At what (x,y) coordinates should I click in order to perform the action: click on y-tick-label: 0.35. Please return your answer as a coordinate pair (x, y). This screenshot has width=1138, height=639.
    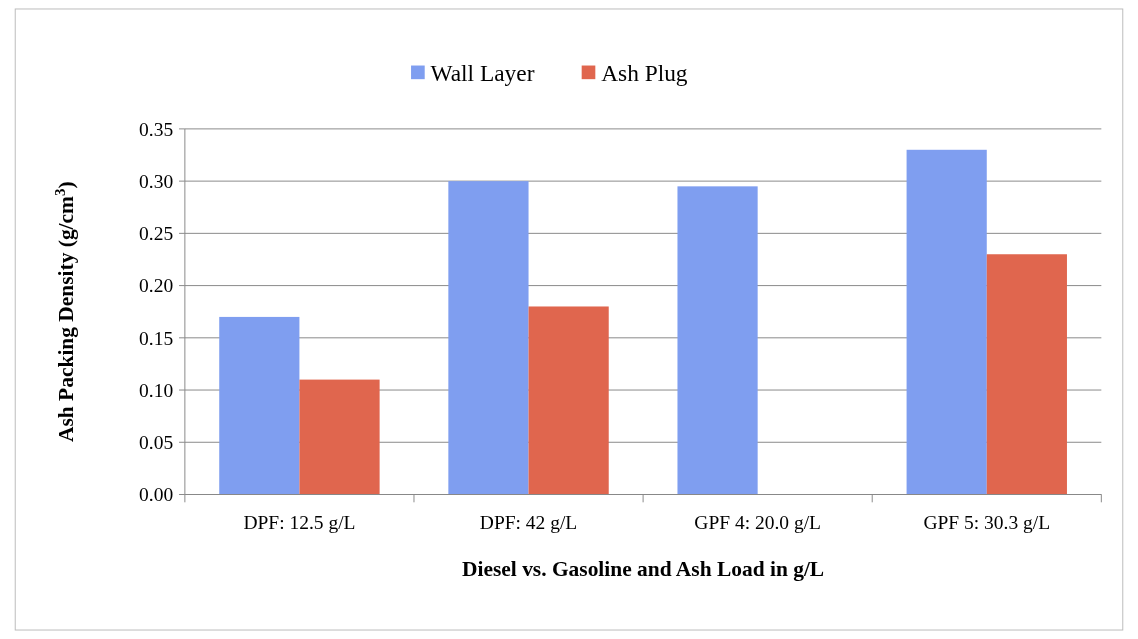
    Looking at the image, I should click on (156, 129).